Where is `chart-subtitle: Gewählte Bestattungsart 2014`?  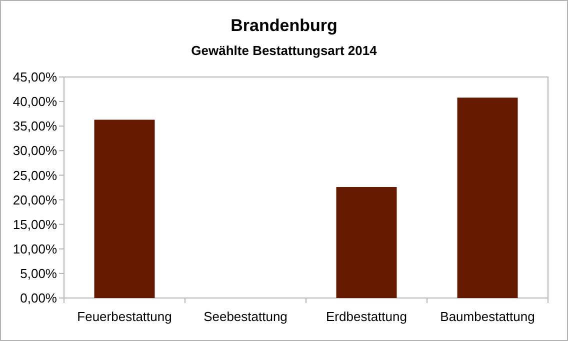
chart-subtitle: Gewählte Bestattungsart 2014 is located at coordinates (284, 50).